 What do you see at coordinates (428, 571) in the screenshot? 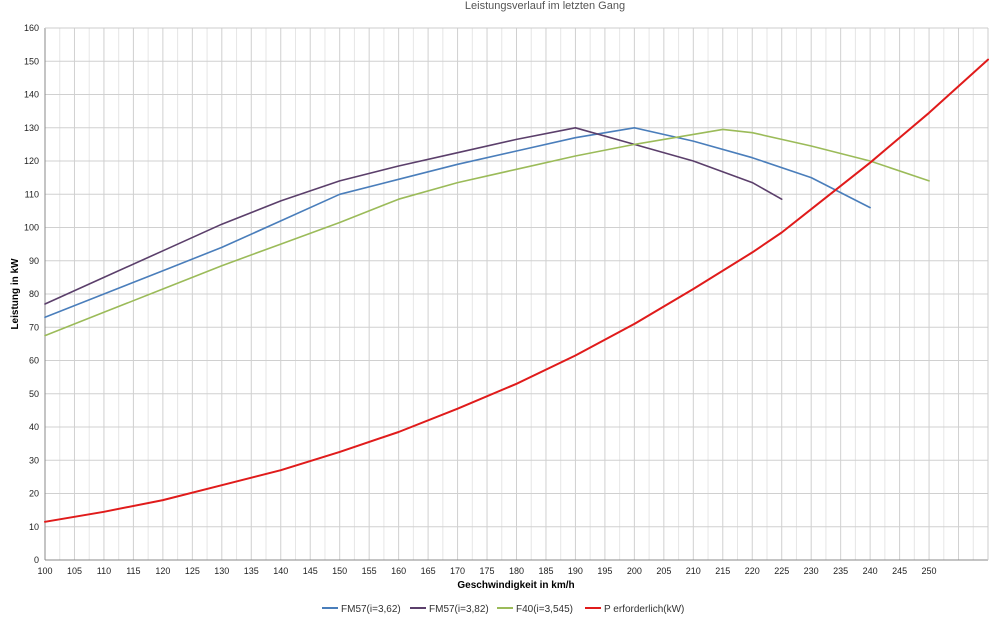
I see `x-tick-label: 165` at bounding box center [428, 571].